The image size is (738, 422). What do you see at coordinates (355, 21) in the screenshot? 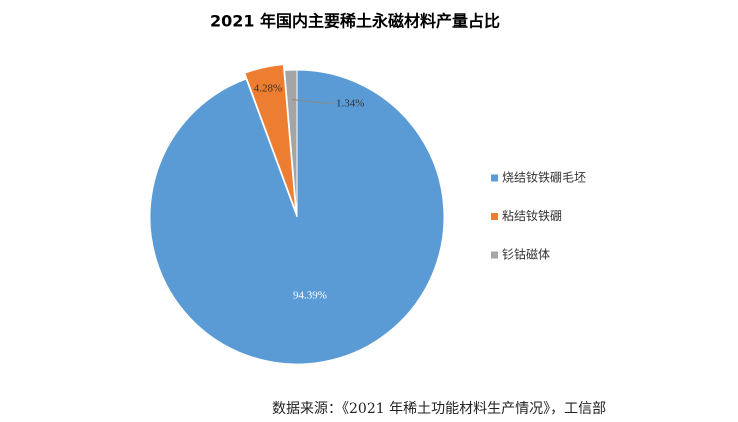
I see `chart-title: 2021 年国内主要稀土永磁材料产量占比` at bounding box center [355, 21].